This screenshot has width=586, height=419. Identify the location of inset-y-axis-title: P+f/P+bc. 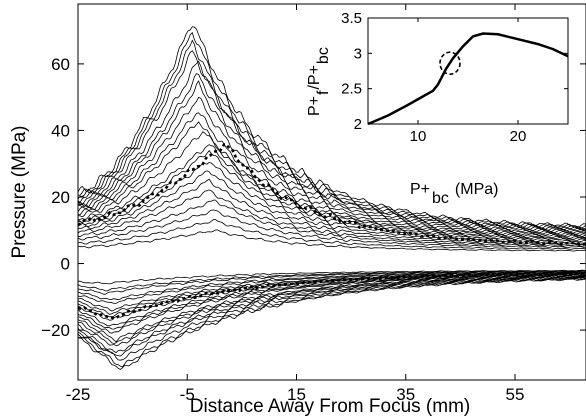
(319, 81).